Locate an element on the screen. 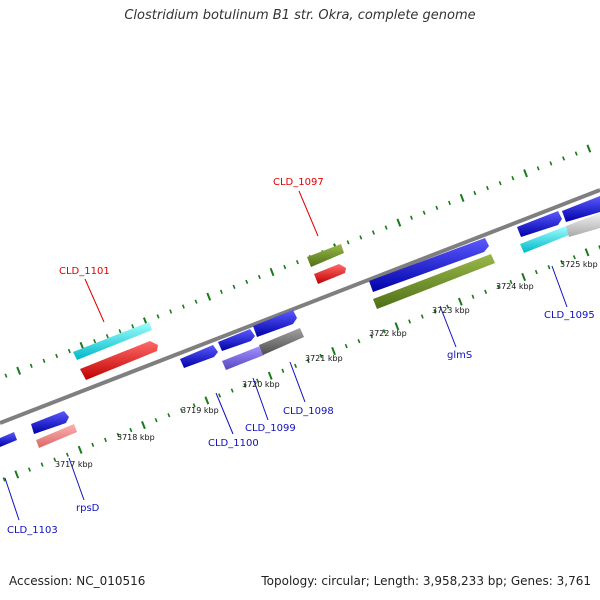 Image resolution: width=600 pixels, height=600 pixels. gene-bar-glms-arrow is located at coordinates (429, 265).